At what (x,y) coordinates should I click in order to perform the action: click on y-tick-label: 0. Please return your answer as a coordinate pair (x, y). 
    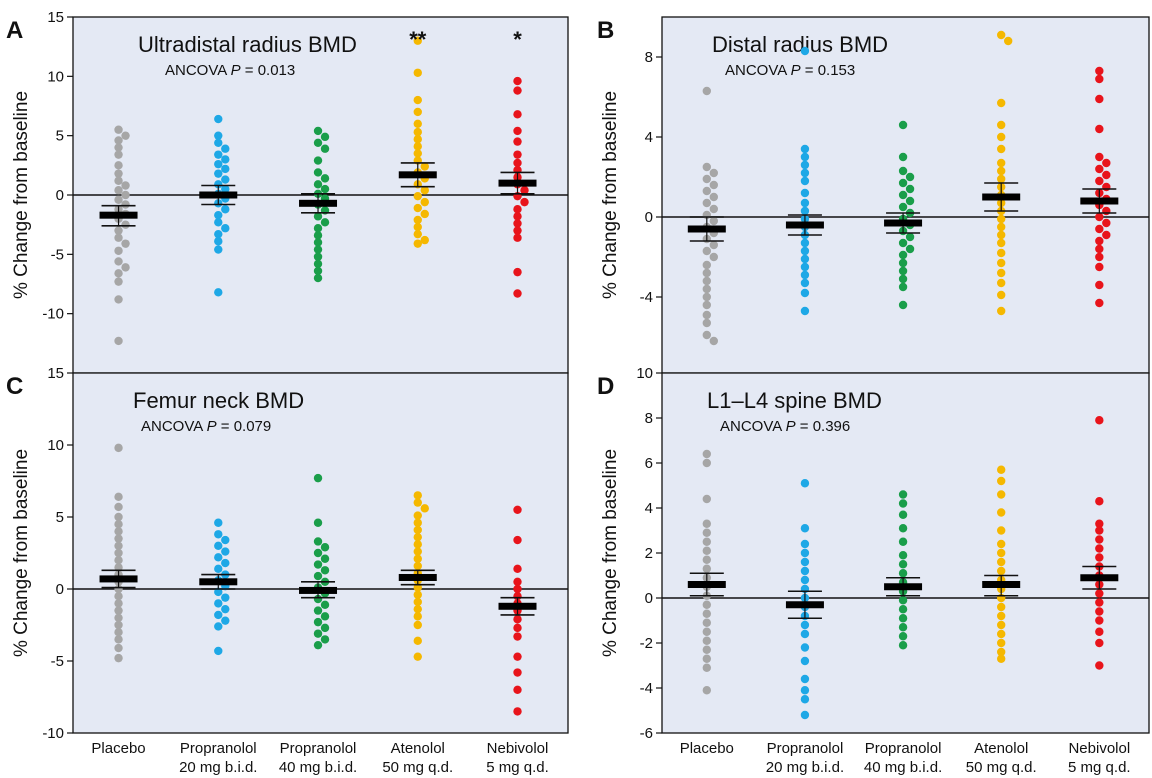
    Looking at the image, I should click on (60, 589).